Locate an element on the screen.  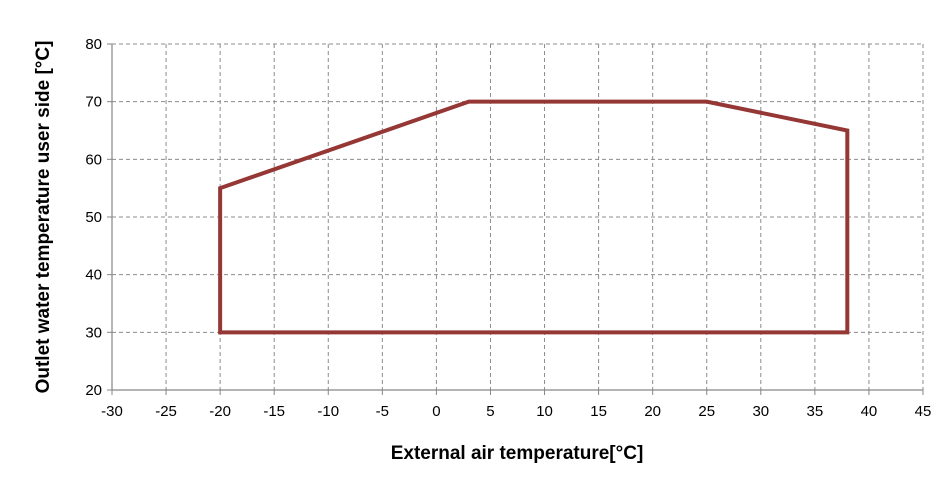
x-tick-label: 15 is located at coordinates (598, 411).